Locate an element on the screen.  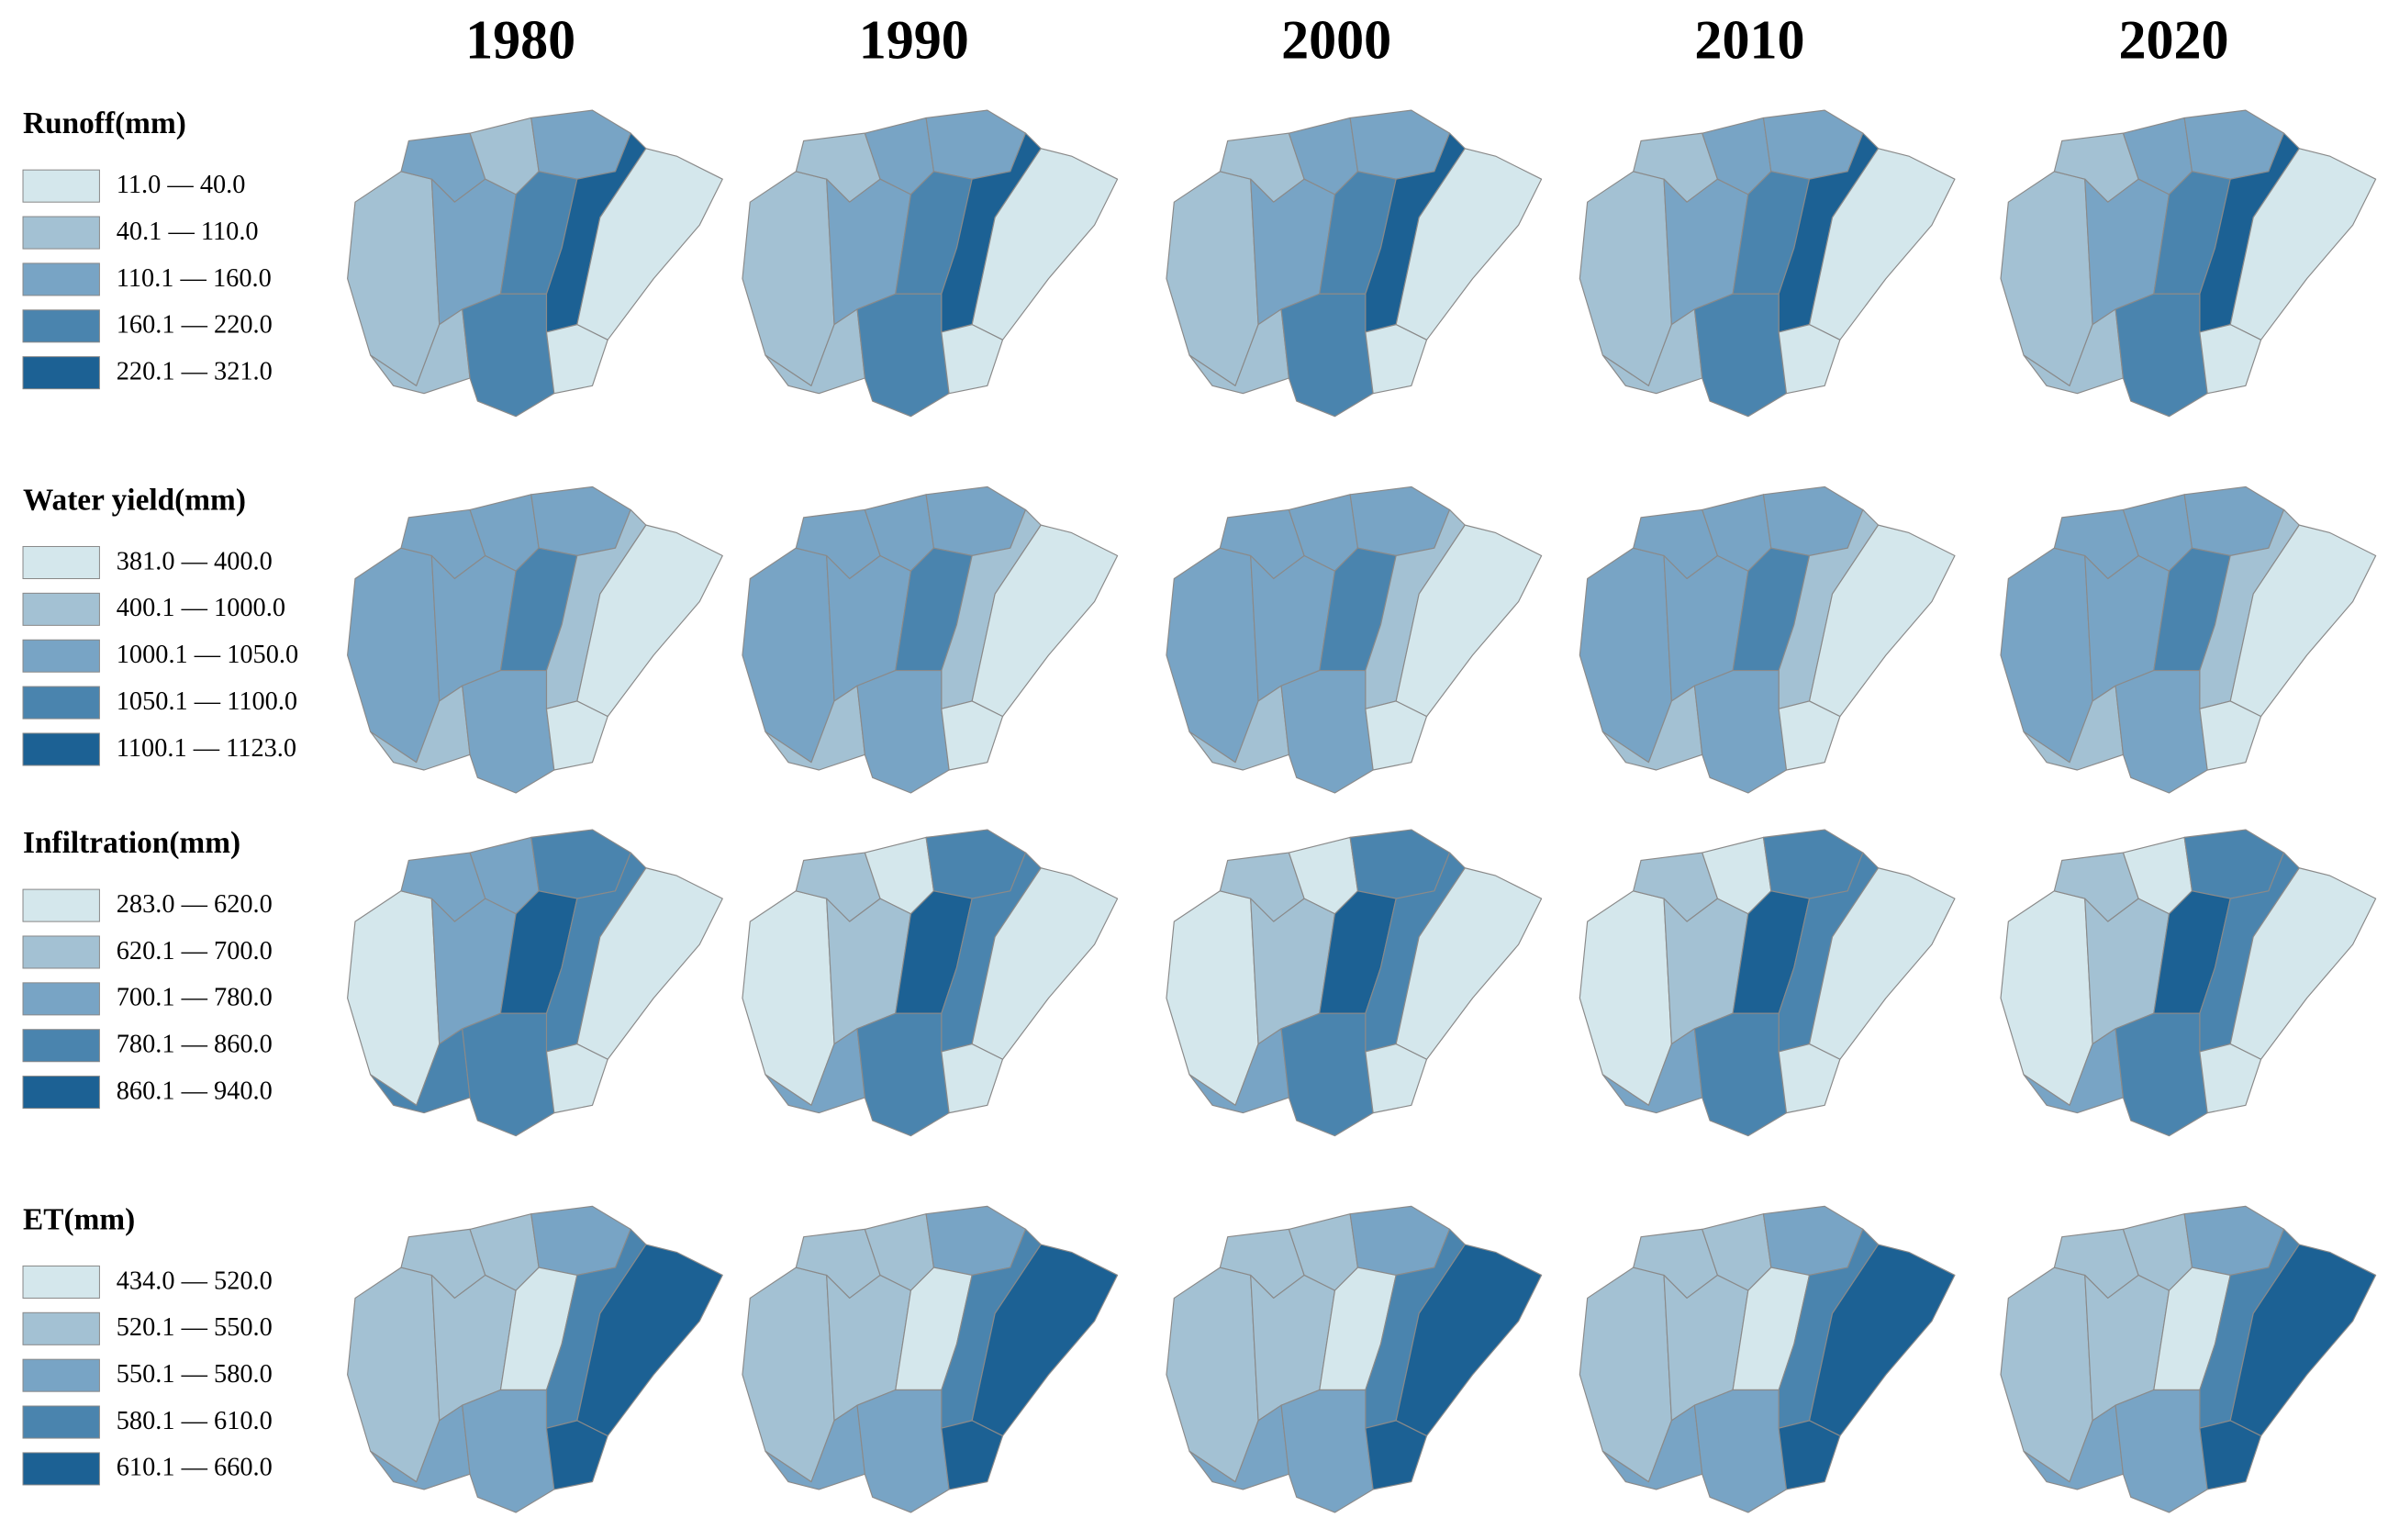
legend-label: 610.1 — 660.0 is located at coordinates (195, 1468).